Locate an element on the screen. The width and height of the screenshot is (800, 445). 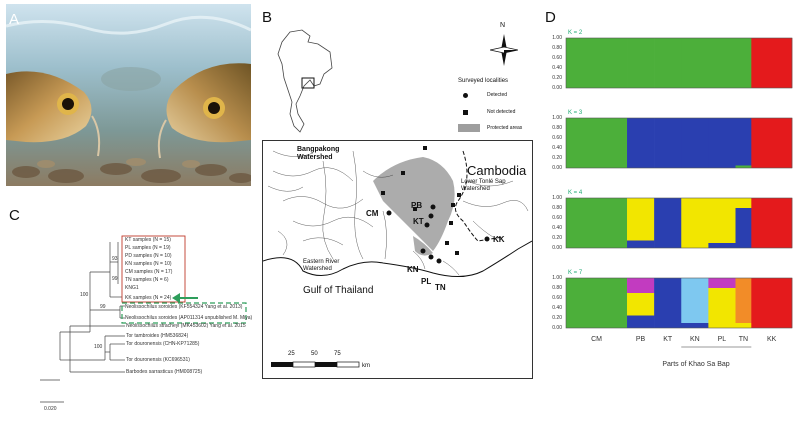
label-kn: KN is located at coordinates (413, 269).